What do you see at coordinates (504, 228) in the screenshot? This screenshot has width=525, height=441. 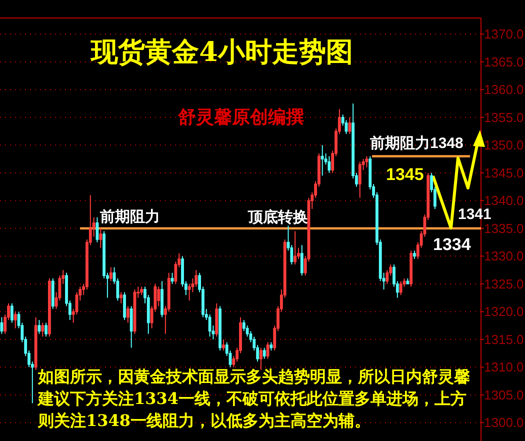 I see `y-tick-label: 1335.0` at bounding box center [504, 228].